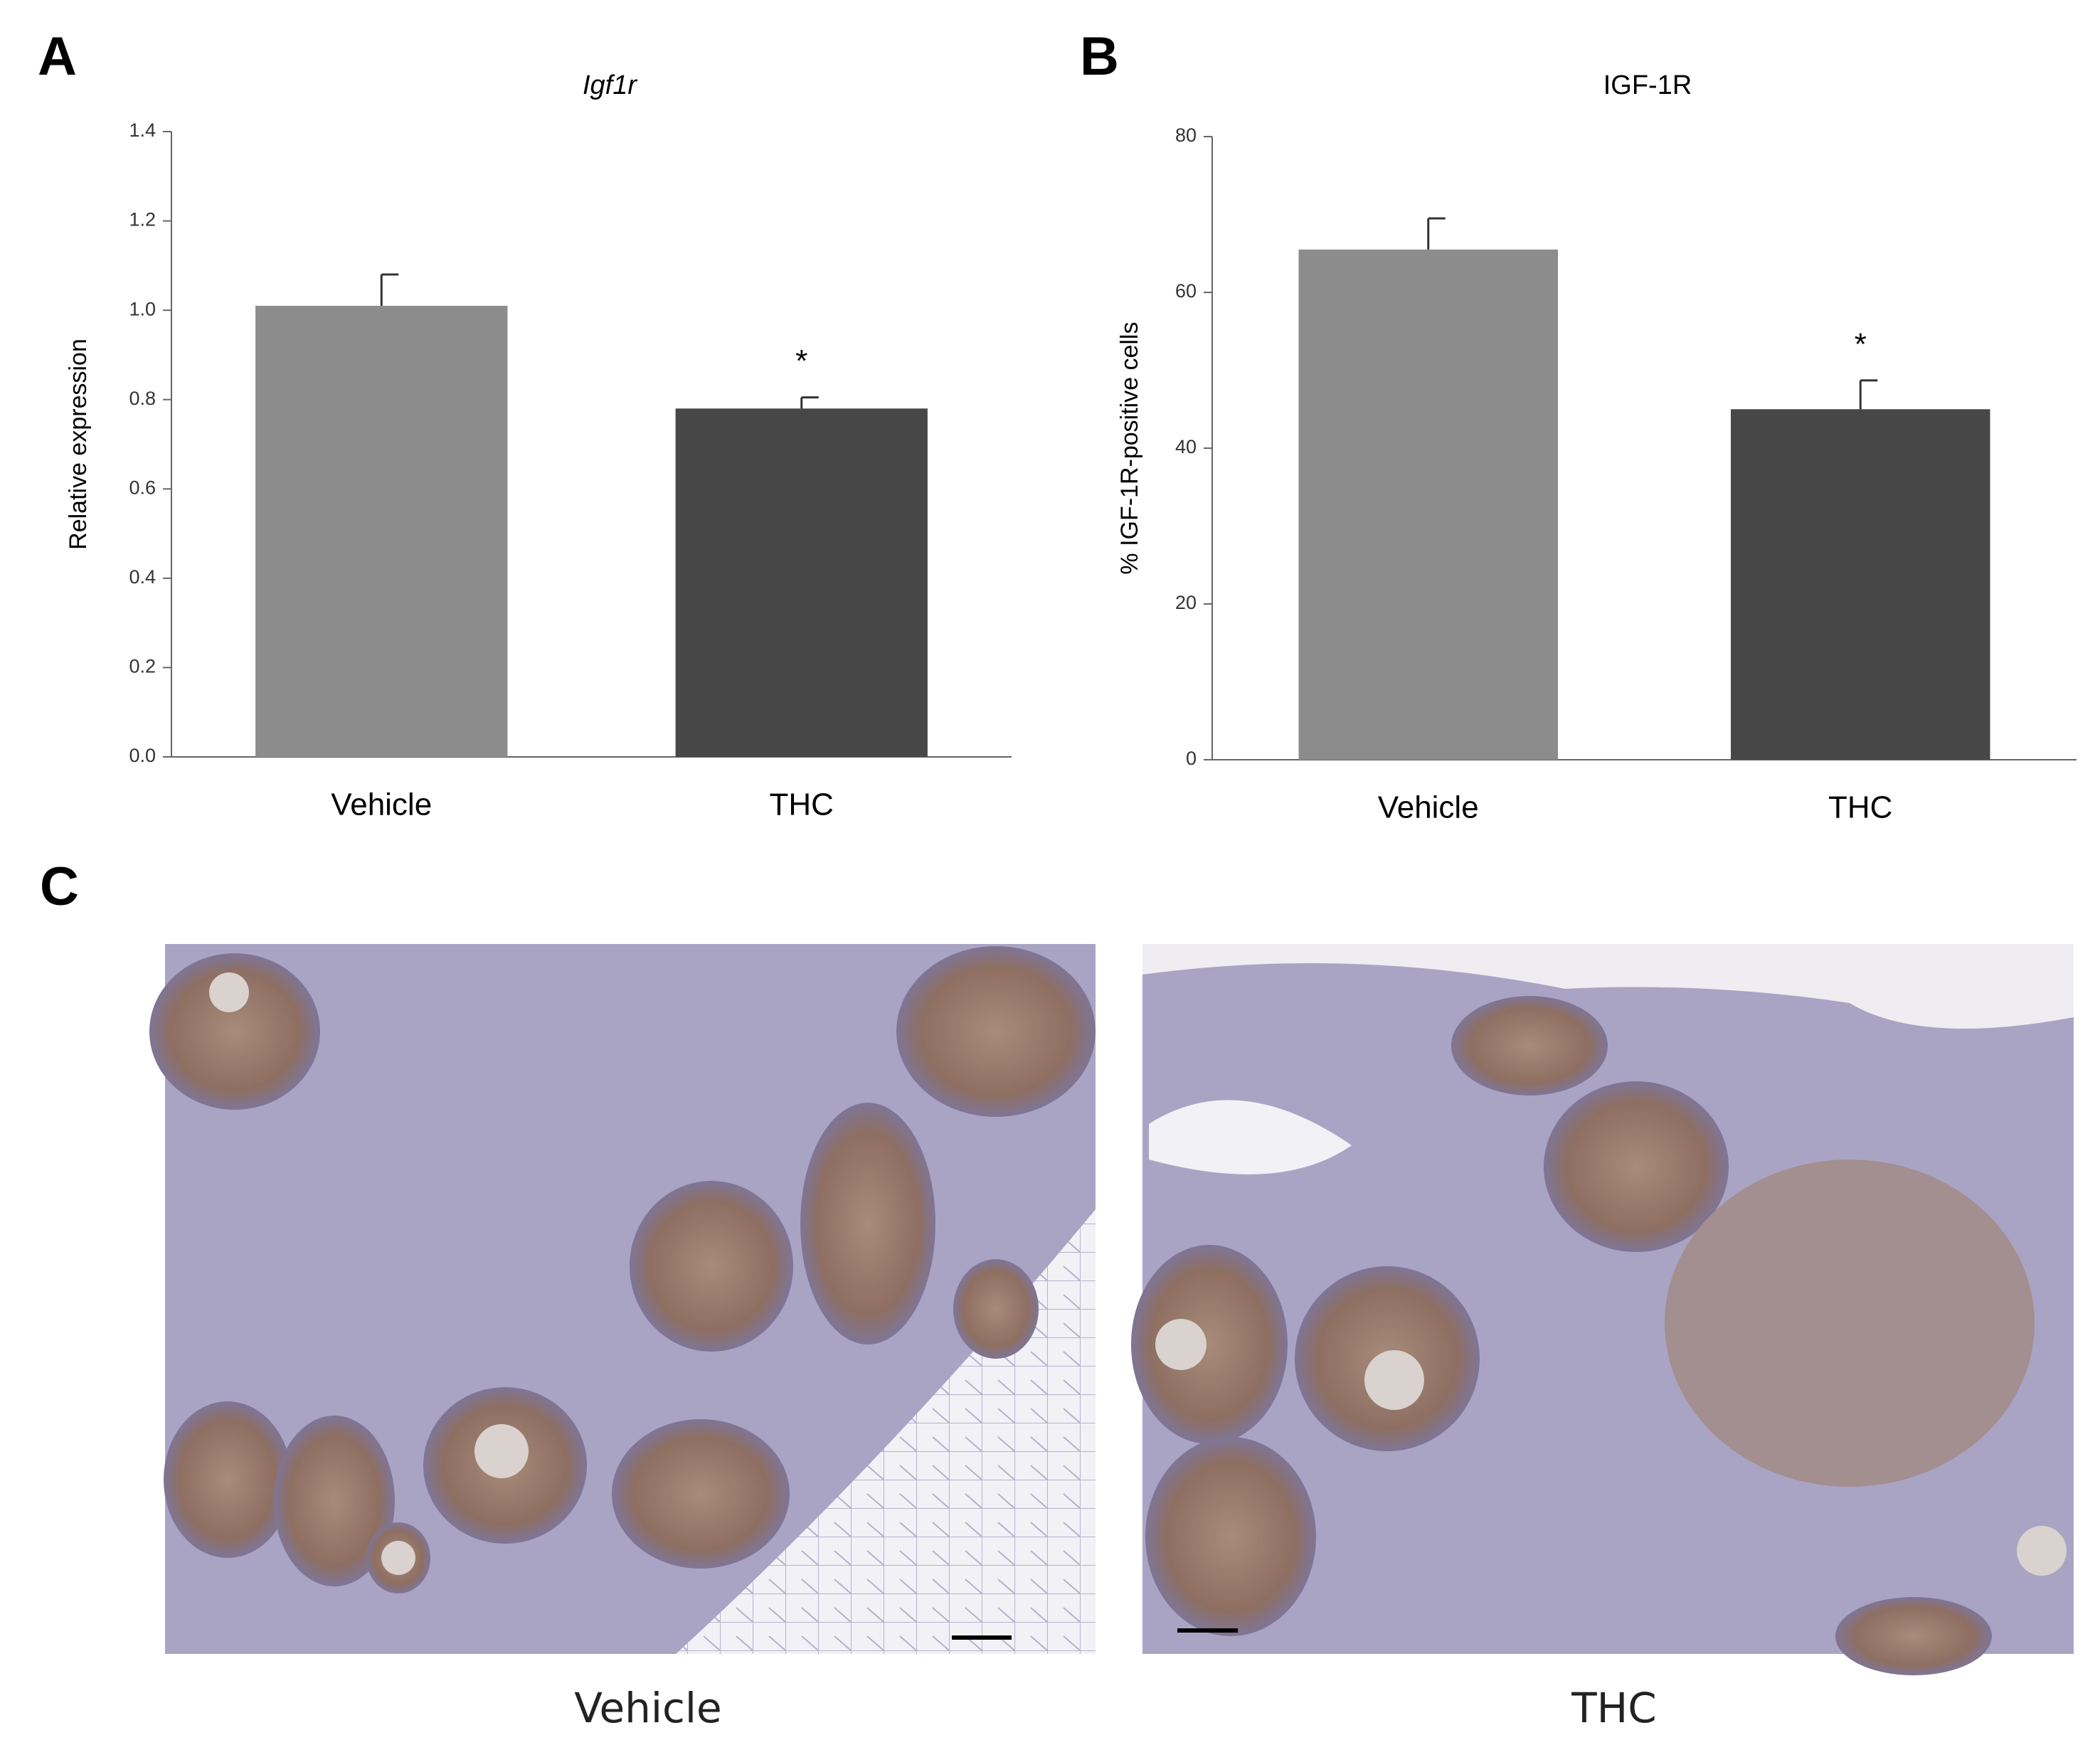 This screenshot has width=2100, height=1745. I want to click on y-tick-label: 1.2, so click(142, 219).